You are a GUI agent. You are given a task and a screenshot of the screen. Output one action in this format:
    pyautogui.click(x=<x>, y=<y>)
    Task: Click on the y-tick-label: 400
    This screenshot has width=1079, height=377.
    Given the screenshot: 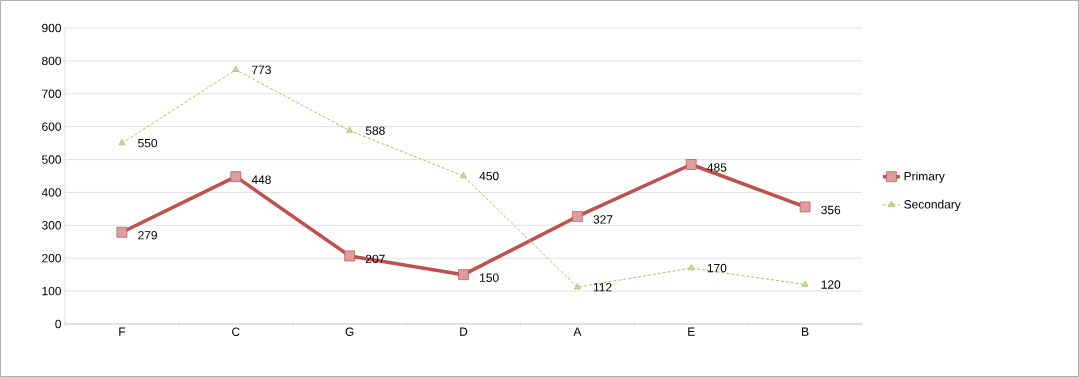 What is the action you would take?
    pyautogui.click(x=51, y=192)
    